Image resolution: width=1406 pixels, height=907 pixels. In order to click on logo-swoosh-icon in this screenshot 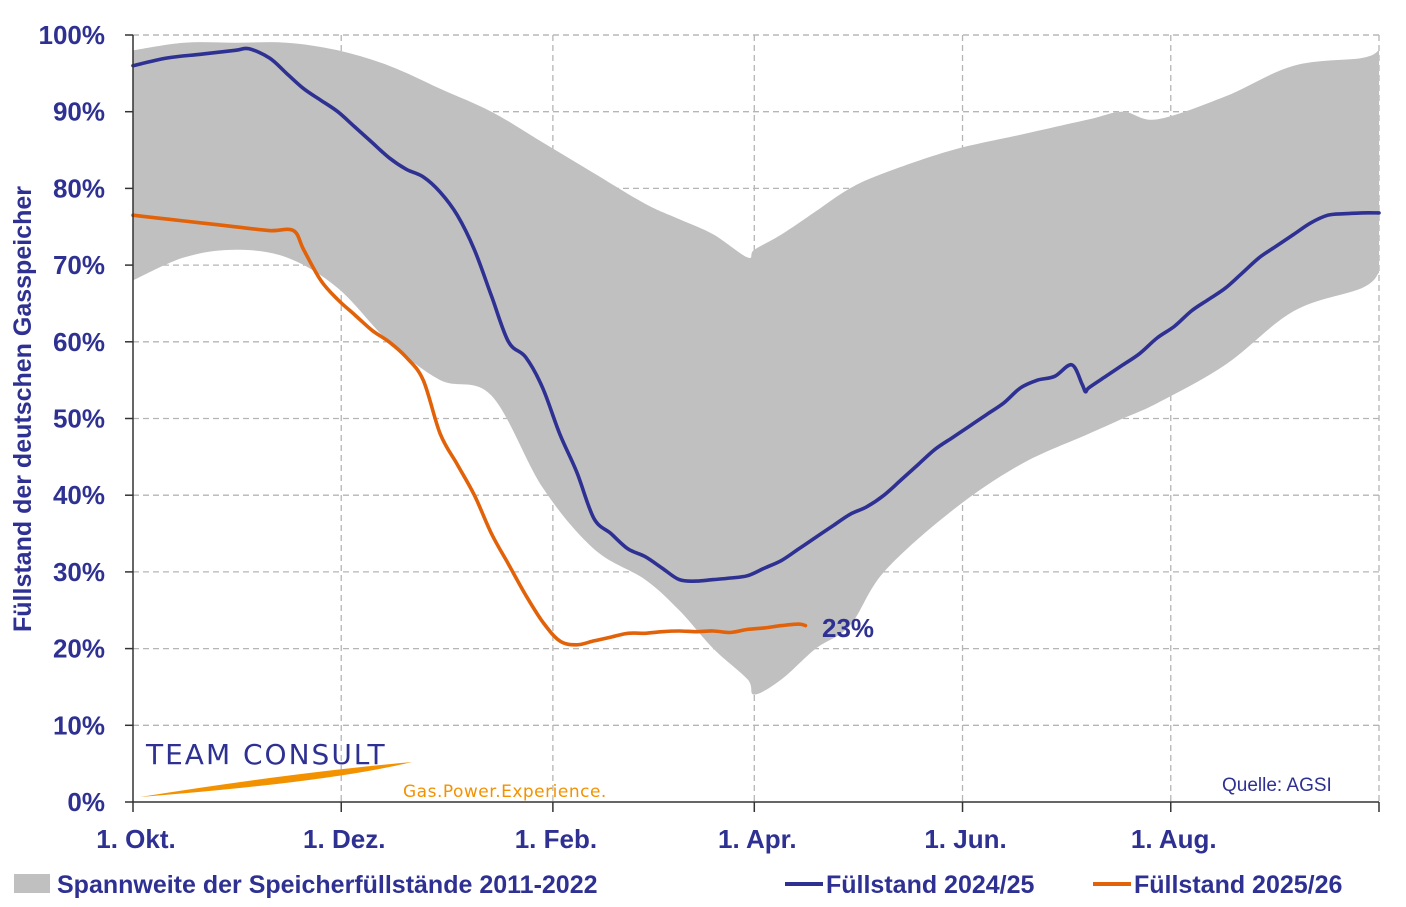, I will do `click(276, 779)`.